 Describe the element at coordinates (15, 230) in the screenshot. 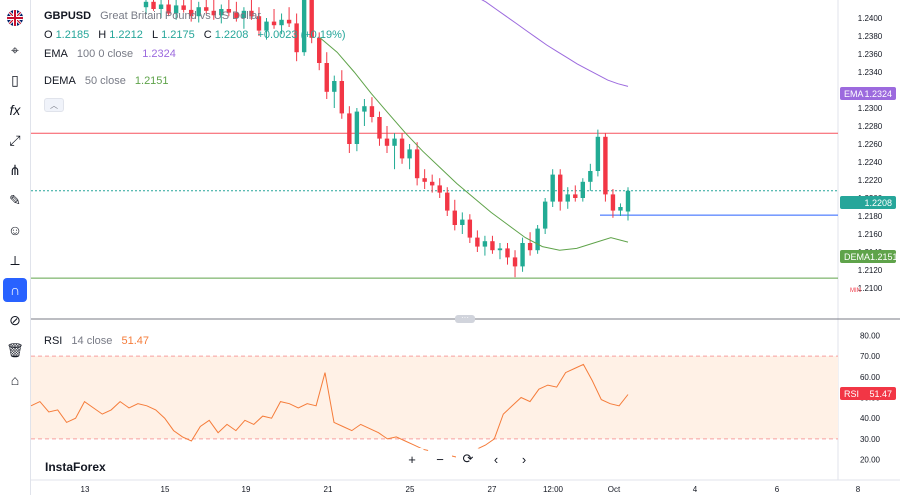

I see `emoji-icon: ☺` at that location.